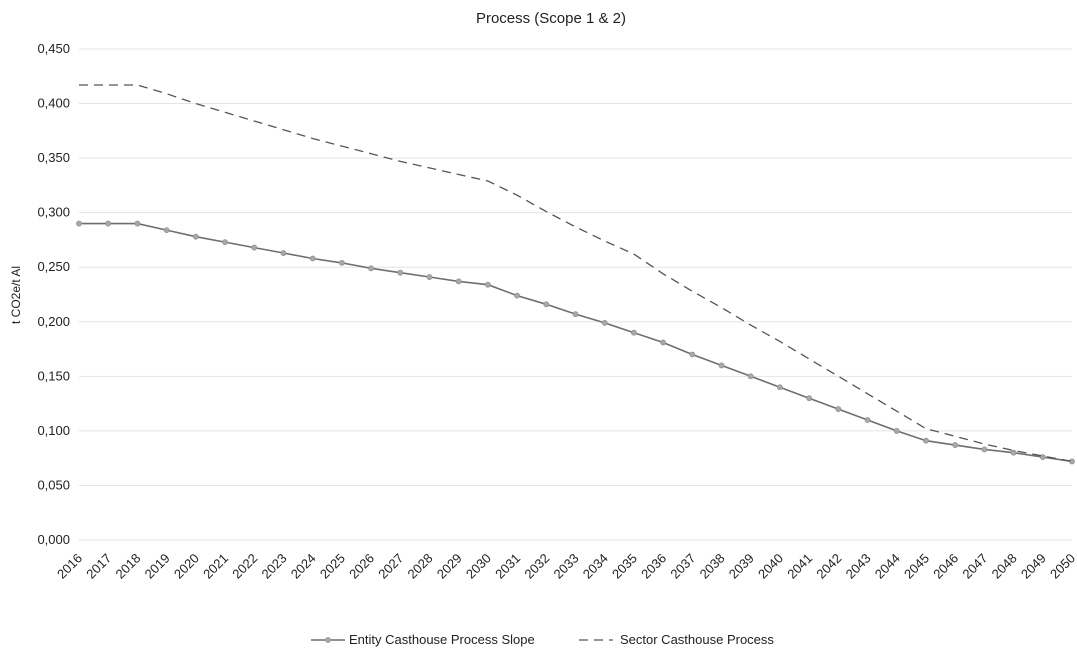 The image size is (1077, 650). What do you see at coordinates (53, 157) in the screenshot?
I see `y-tick-label: 0,350` at bounding box center [53, 157].